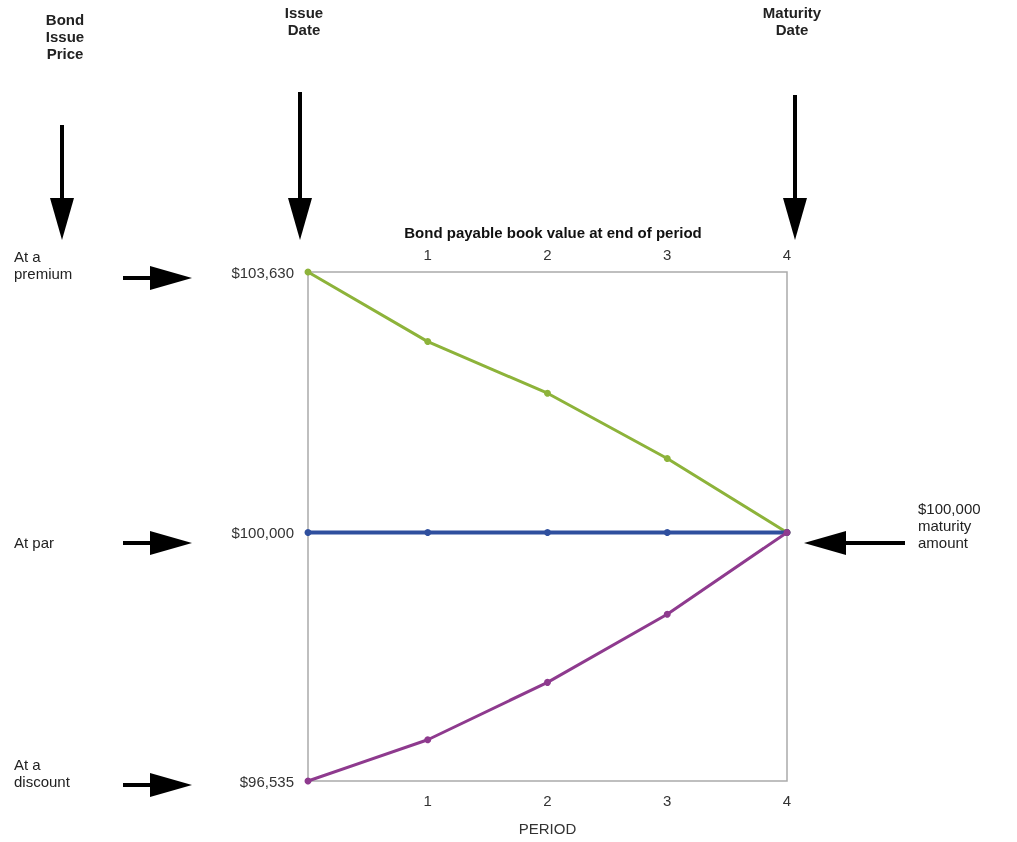  What do you see at coordinates (547, 254) in the screenshot?
I see `x-tick-label: 2` at bounding box center [547, 254].